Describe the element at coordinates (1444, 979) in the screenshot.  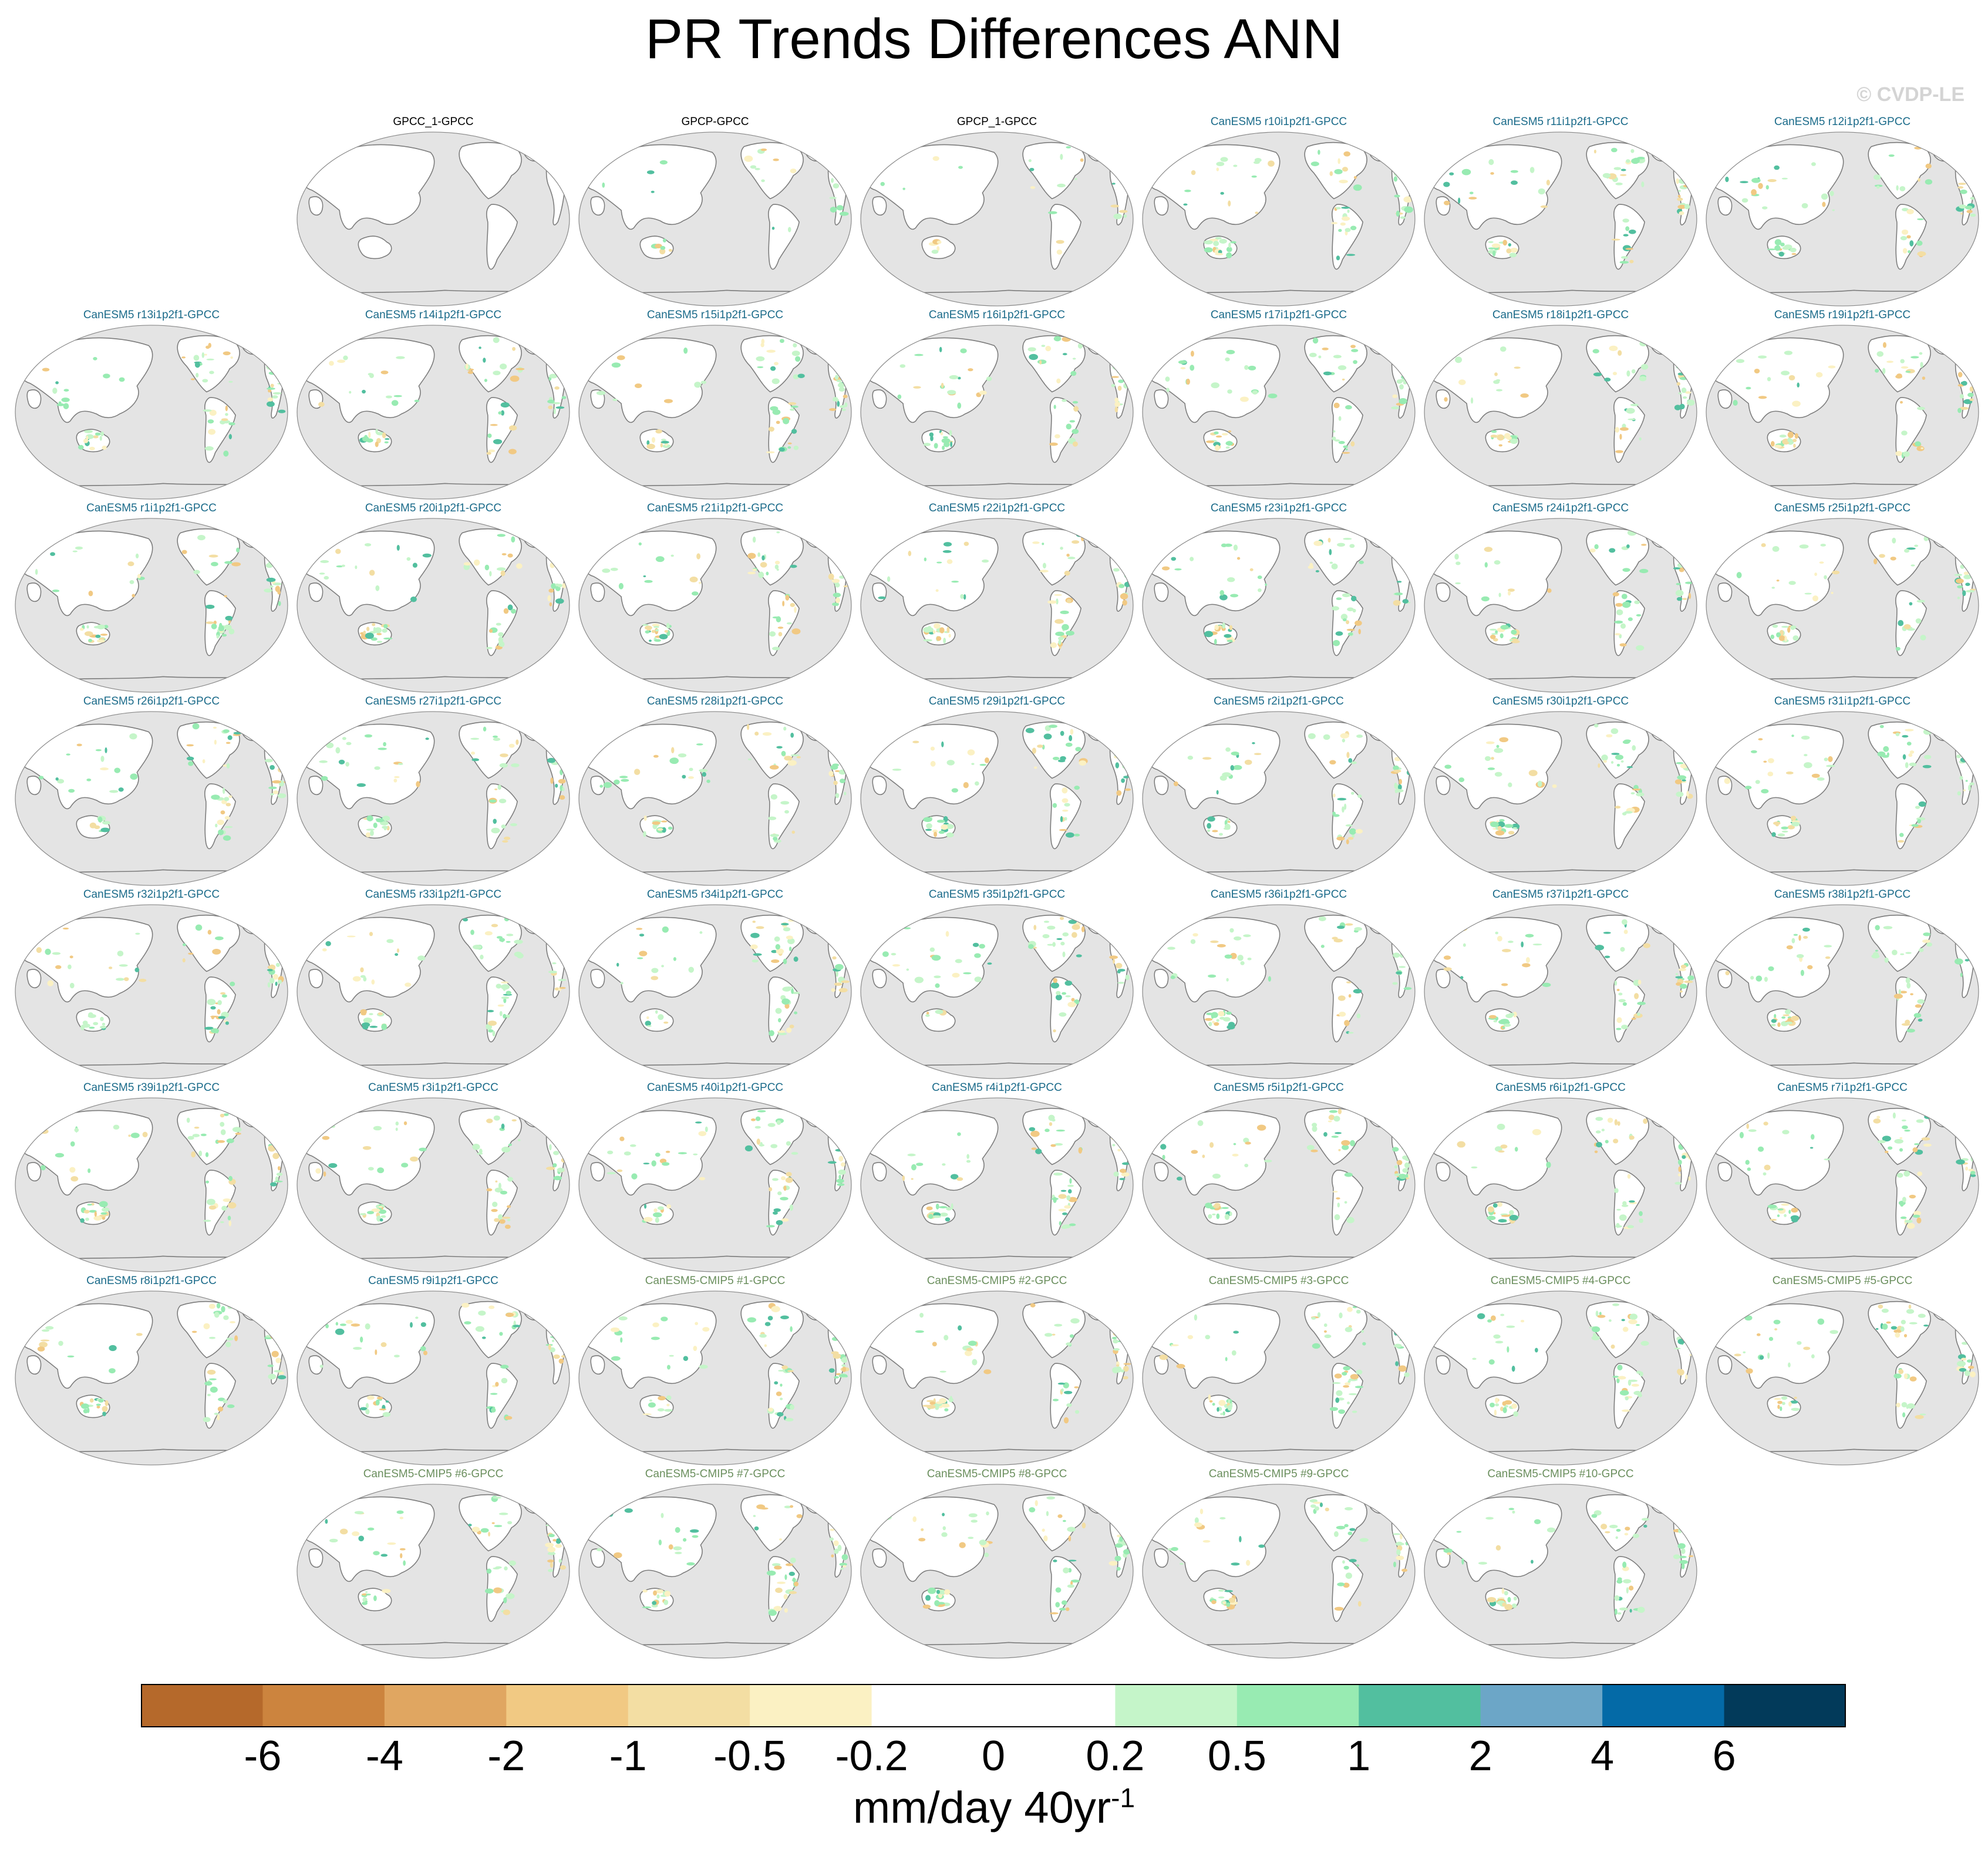
I see `continent-outline` at that location.